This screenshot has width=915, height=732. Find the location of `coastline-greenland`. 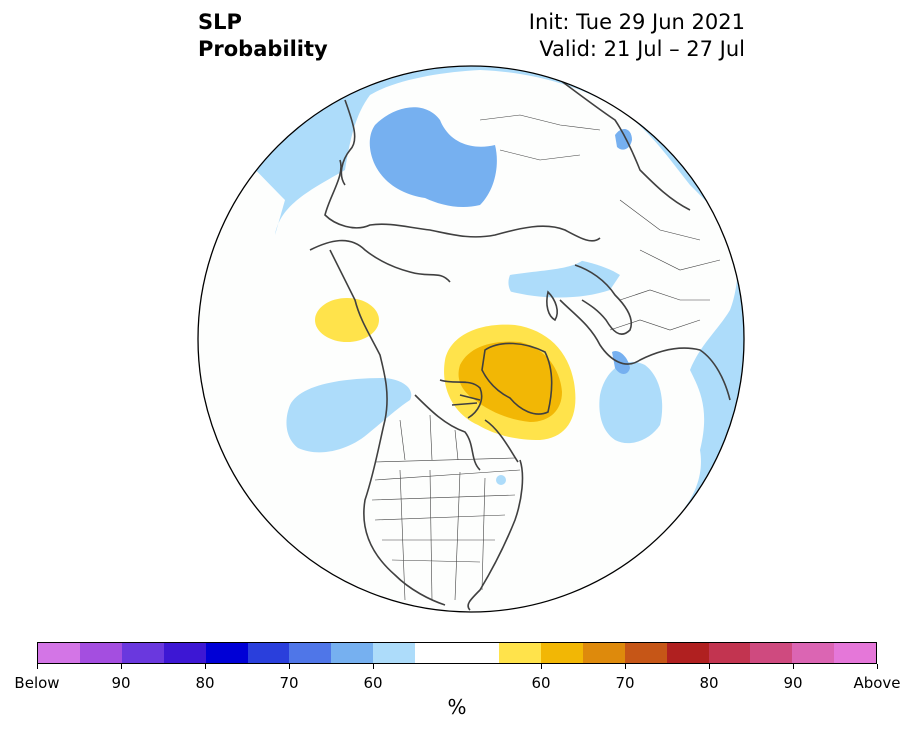

coastline-greenland is located at coordinates (517, 378).